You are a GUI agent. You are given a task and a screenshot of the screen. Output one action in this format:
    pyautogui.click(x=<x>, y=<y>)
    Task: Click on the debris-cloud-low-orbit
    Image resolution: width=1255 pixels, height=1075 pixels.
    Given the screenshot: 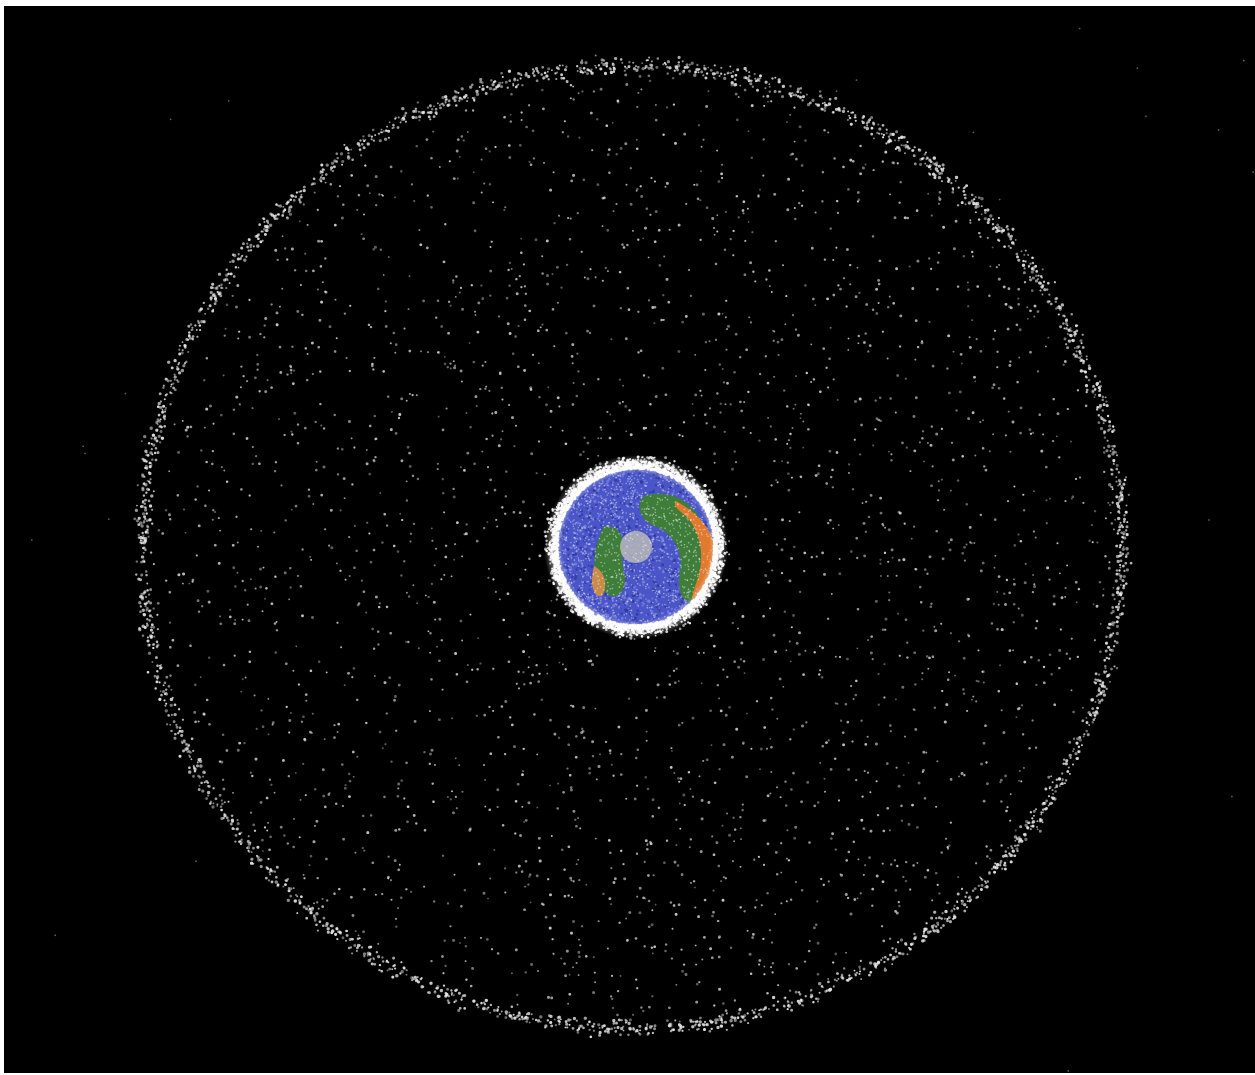 What is the action you would take?
    pyautogui.click(x=637, y=547)
    